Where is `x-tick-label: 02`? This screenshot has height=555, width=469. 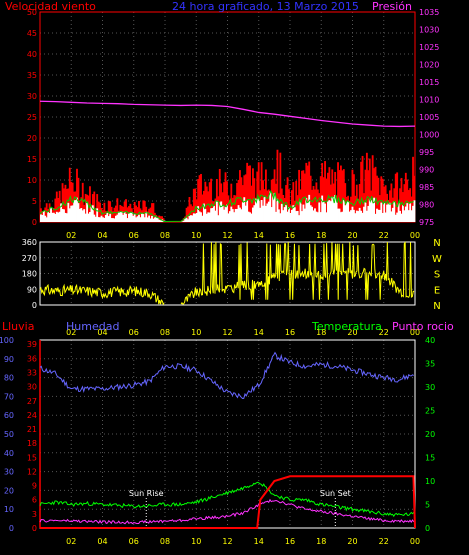
x-tick-label: 02 is located at coordinates (71, 235).